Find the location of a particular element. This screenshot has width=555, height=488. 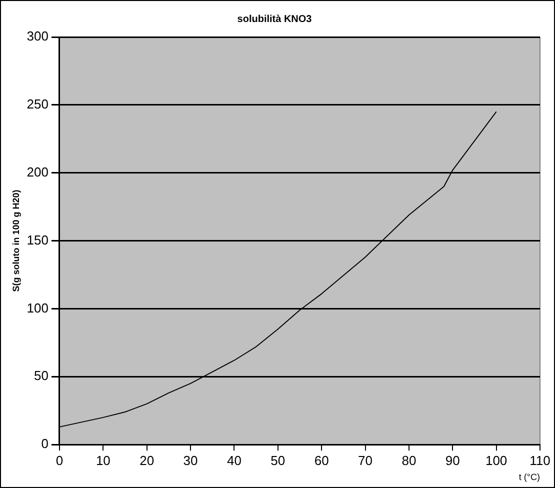

y-tick-label: 250 is located at coordinates (37, 104).